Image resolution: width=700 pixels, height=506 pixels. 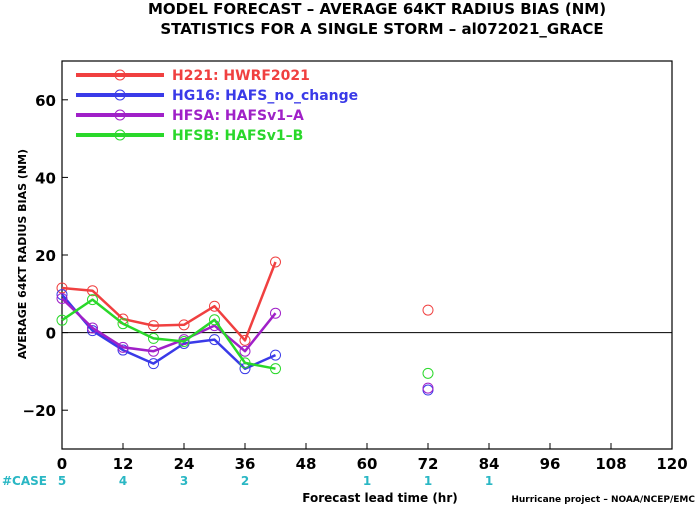 I want to click on y-axis-label: AVERAGE 64KT RADIUS BIAS (NM), so click(x=22, y=254).